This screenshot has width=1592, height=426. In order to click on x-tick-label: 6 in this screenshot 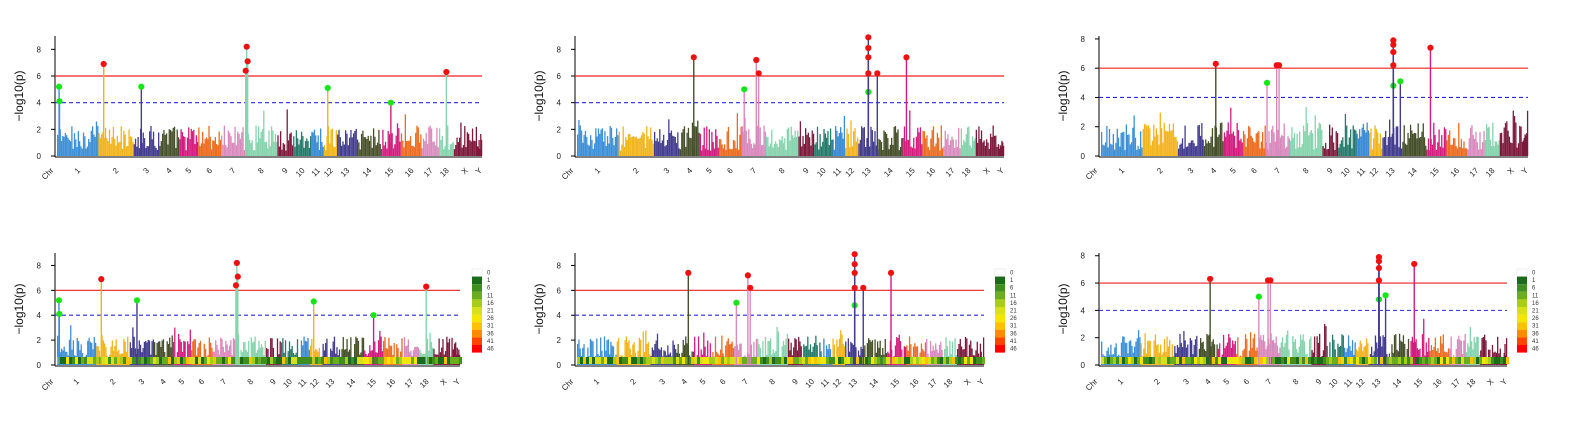, I will do `click(1247, 382)`.